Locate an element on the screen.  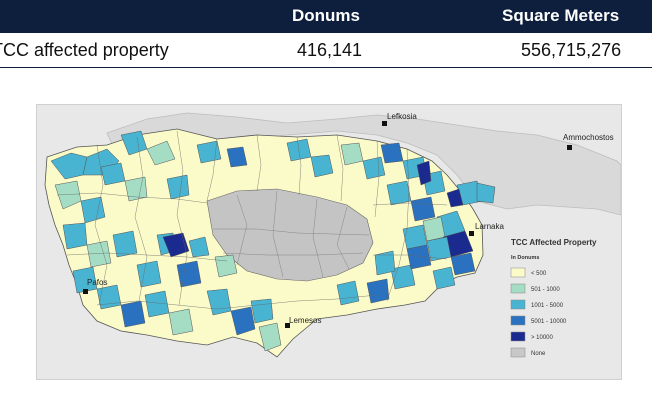
larnaka-marker is located at coordinates (471, 233).